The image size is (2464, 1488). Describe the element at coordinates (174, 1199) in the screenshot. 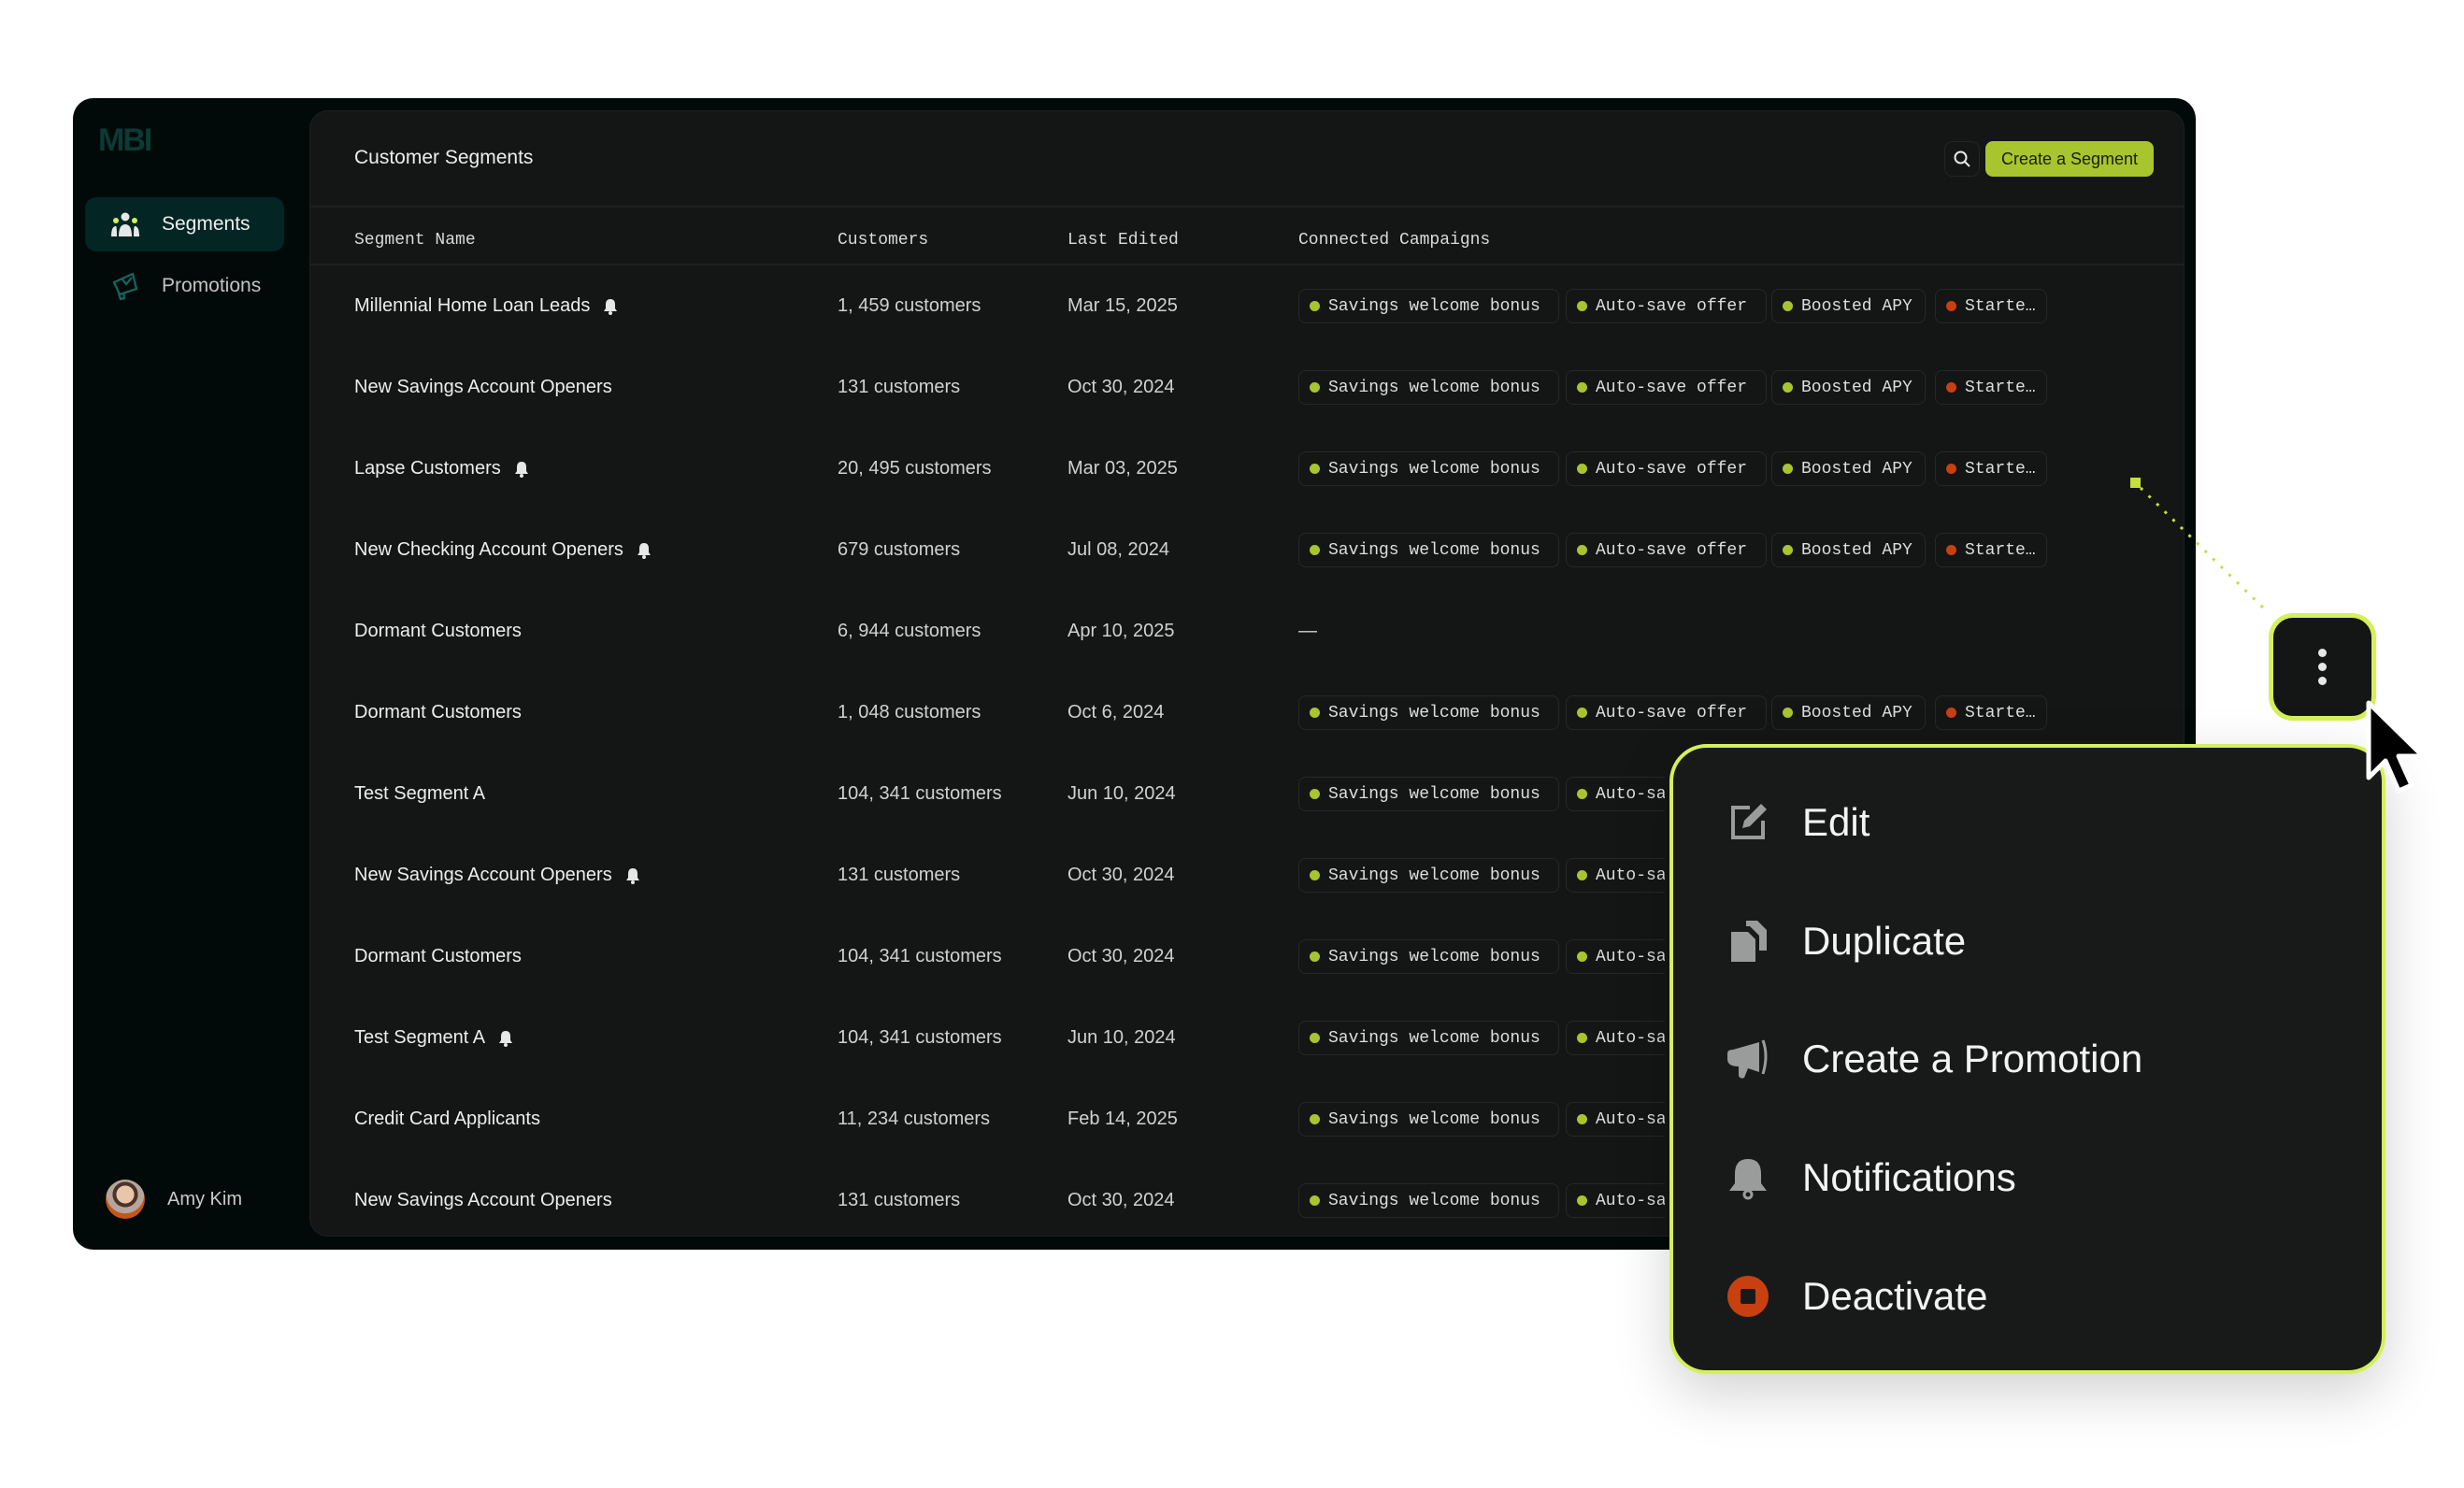

I see `user-profile: Amy Kim` at that location.